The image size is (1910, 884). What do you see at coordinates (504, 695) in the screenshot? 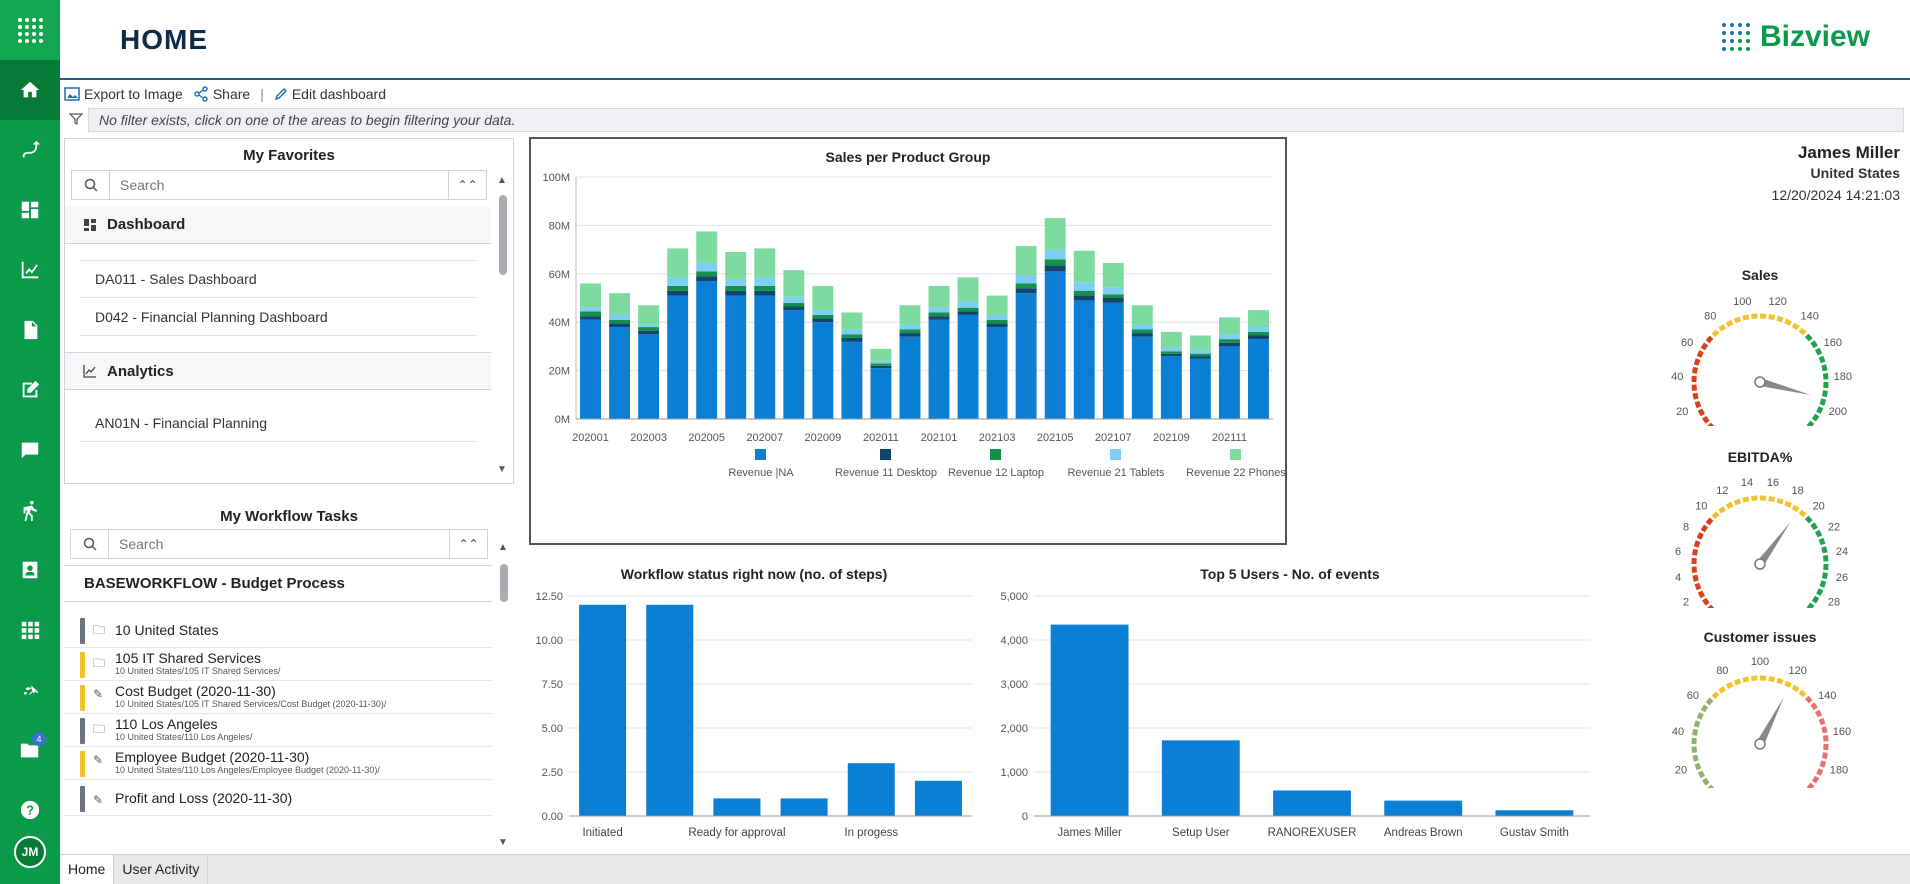
I see `workflow-scrollbar: ▲ ▼` at bounding box center [504, 695].